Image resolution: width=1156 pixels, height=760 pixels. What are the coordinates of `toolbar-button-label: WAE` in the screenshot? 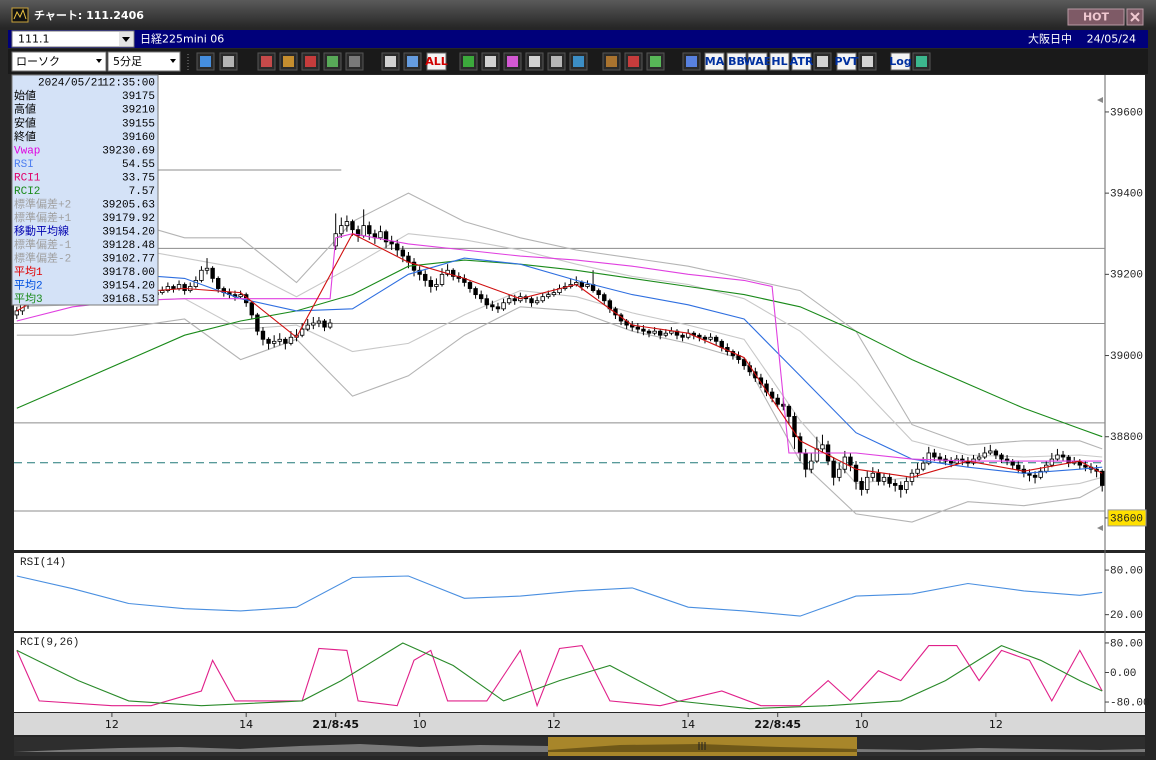 It's located at (758, 61).